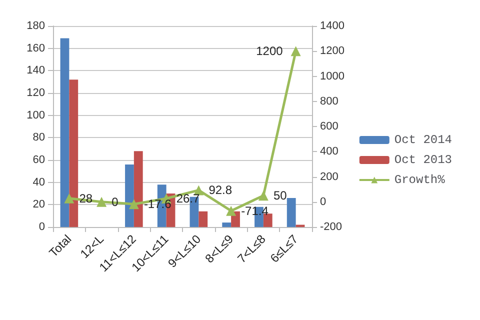 The width and height of the screenshot is (480, 320). I want to click on y-tick-label: 160, so click(35, 48).